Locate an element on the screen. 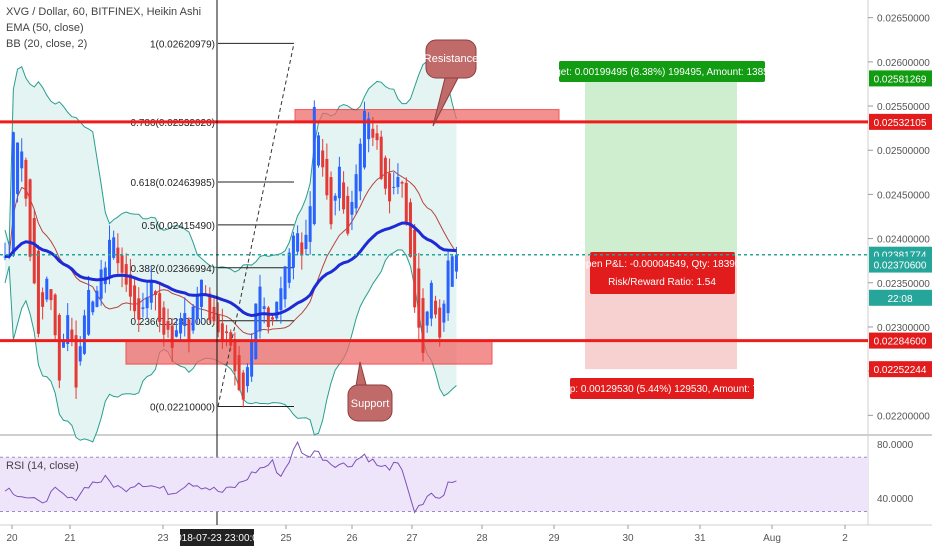 This screenshot has width=932, height=550. callouts-layer: Resistance Support is located at coordinates (412, 230).